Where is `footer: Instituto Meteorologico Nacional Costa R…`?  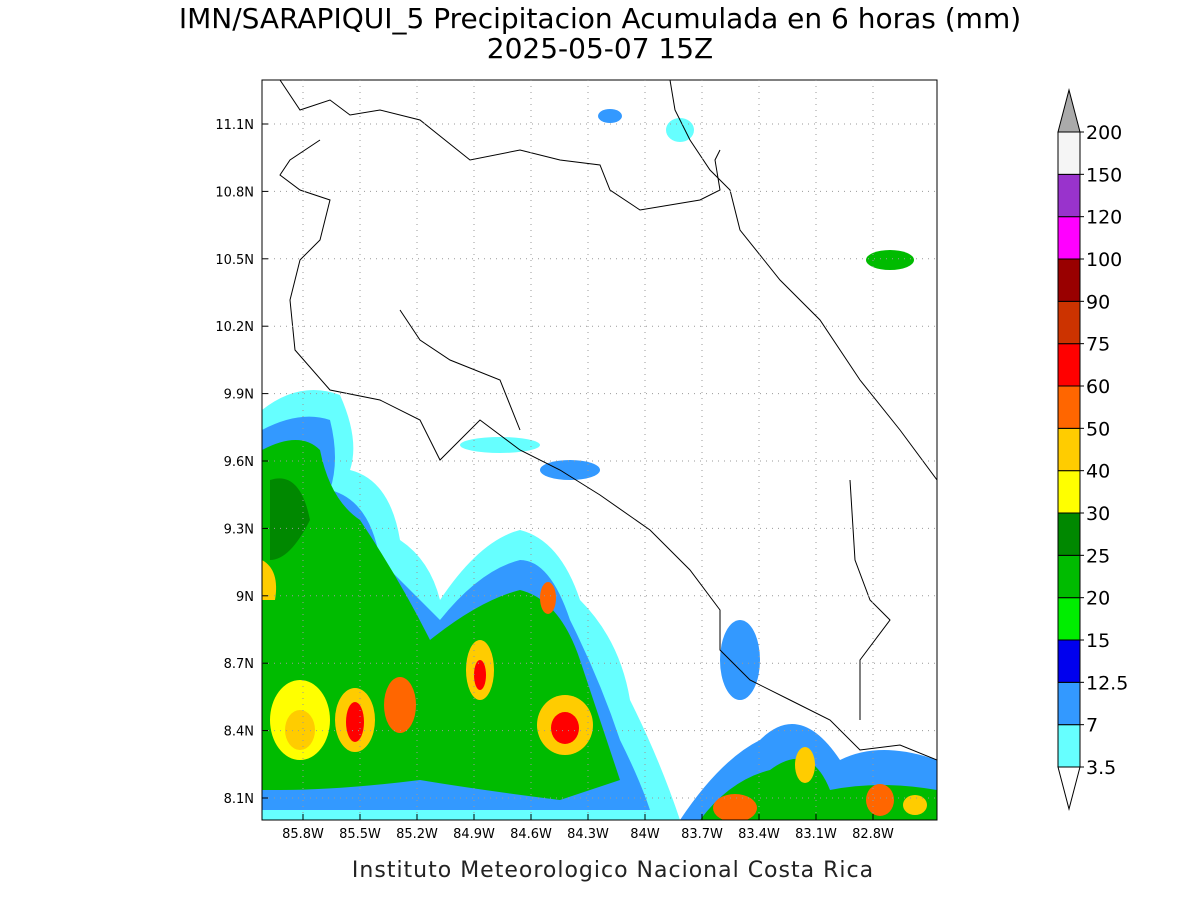 footer: Instituto Meteorologico Nacional Costa R… is located at coordinates (613, 870).